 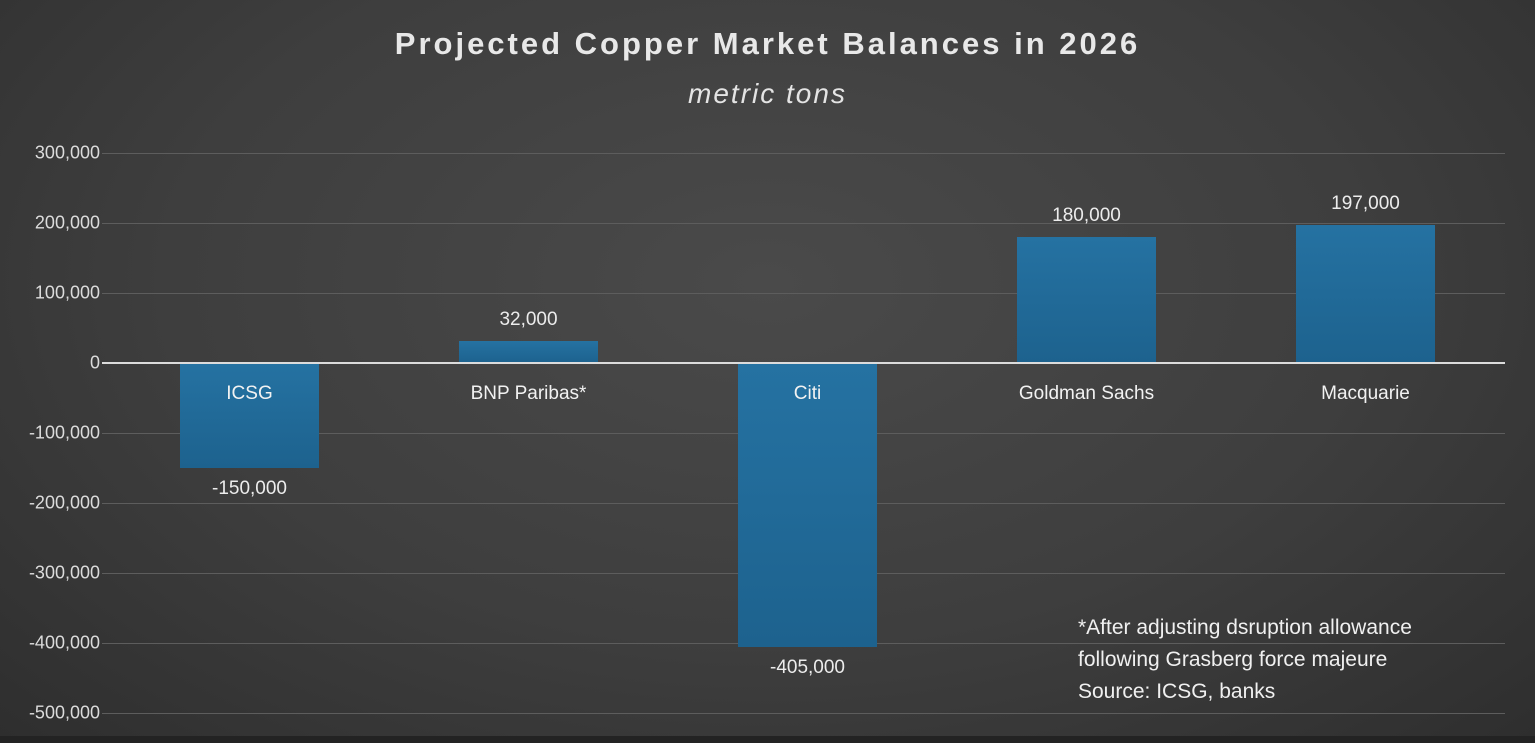 What do you see at coordinates (528, 319) in the screenshot?
I see `bar-value-label: 32,000` at bounding box center [528, 319].